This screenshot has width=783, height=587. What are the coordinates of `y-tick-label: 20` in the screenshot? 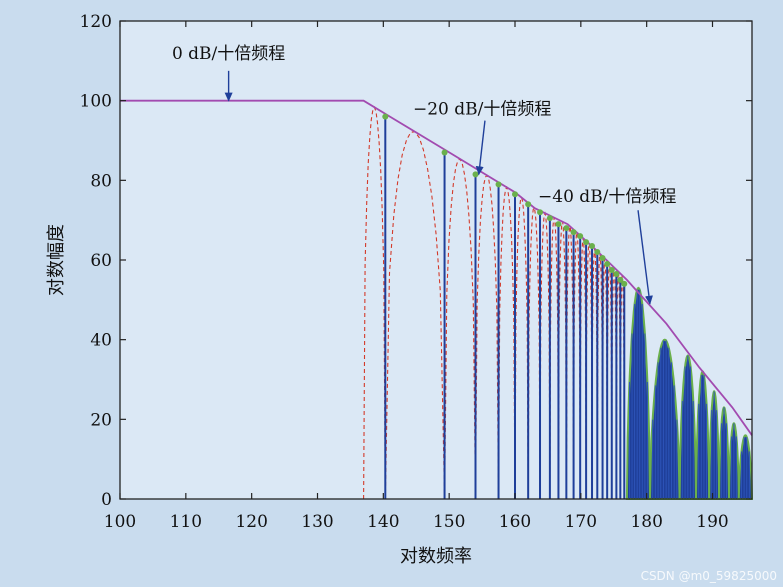 It's located at (101, 420).